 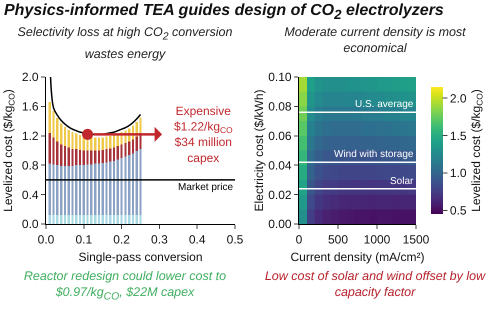 What do you see at coordinates (30, 224) in the screenshot?
I see `y-tick-label: 0.0` at bounding box center [30, 224].